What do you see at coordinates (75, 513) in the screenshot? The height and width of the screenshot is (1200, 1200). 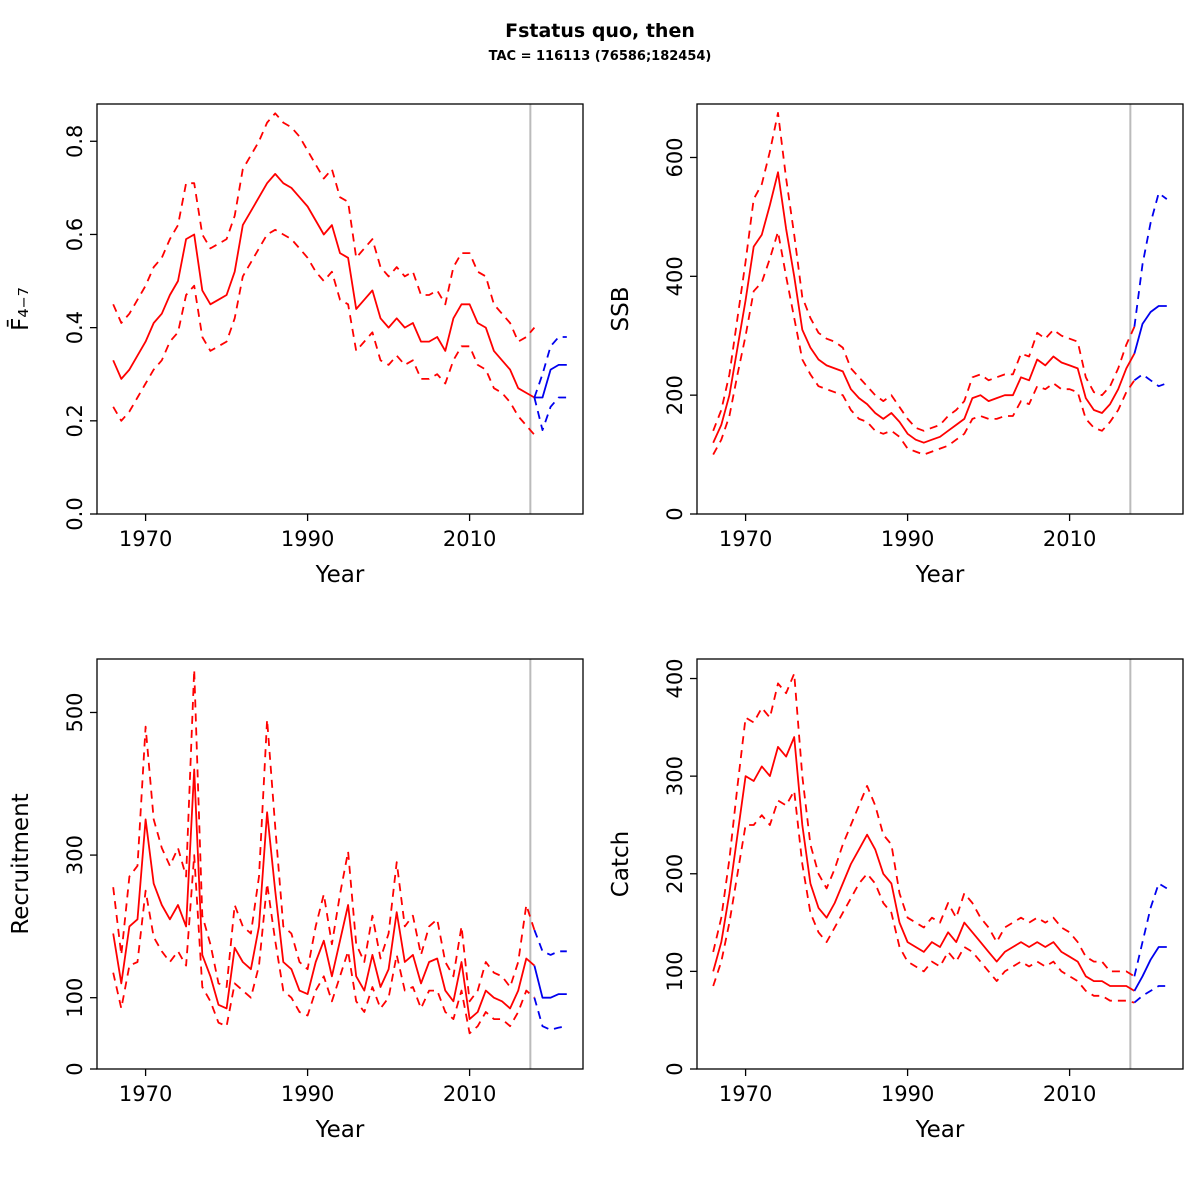 I see `svg-text: 0.0` at bounding box center [75, 513].